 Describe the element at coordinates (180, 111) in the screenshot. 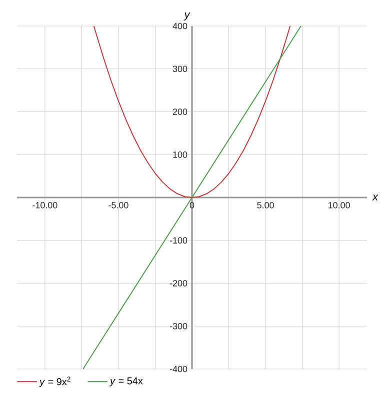

I see `y-tick-label: 200` at that location.